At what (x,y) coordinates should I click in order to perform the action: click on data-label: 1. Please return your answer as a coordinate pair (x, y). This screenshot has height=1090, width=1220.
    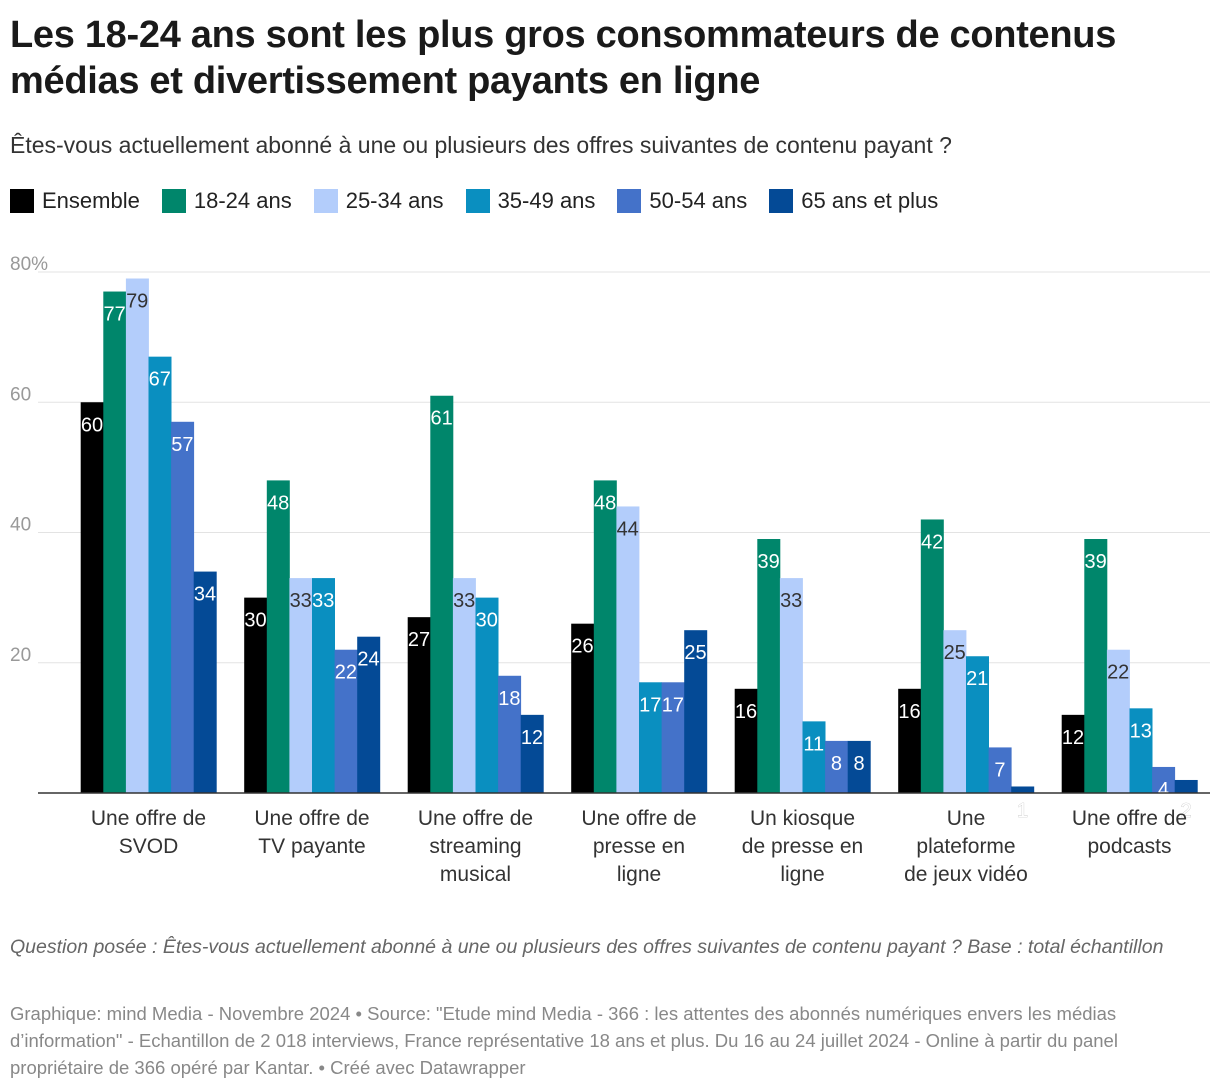
    Looking at the image, I should click on (1022, 811).